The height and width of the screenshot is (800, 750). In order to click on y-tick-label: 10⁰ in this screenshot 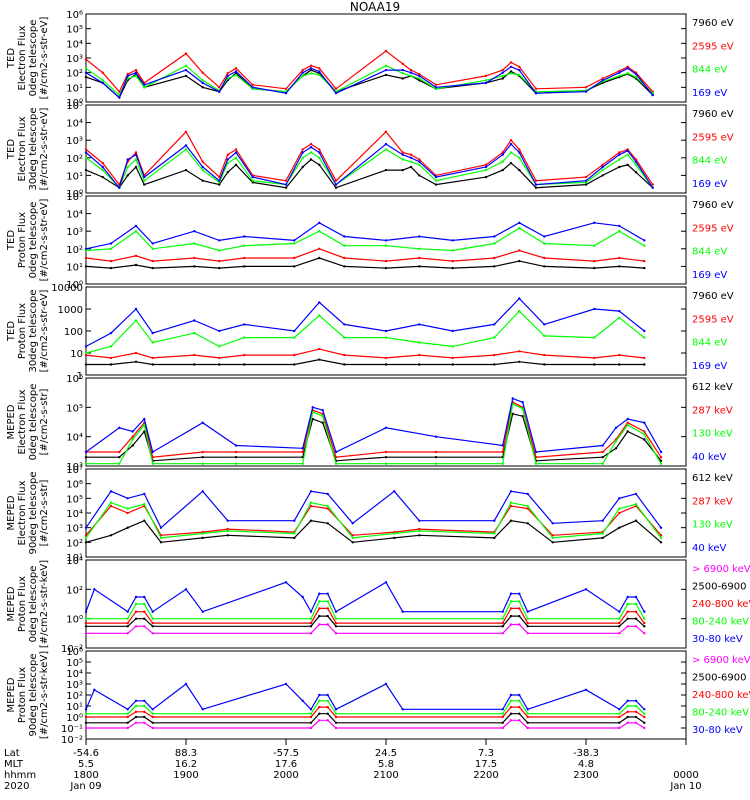, I will do `click(74, 285)`.